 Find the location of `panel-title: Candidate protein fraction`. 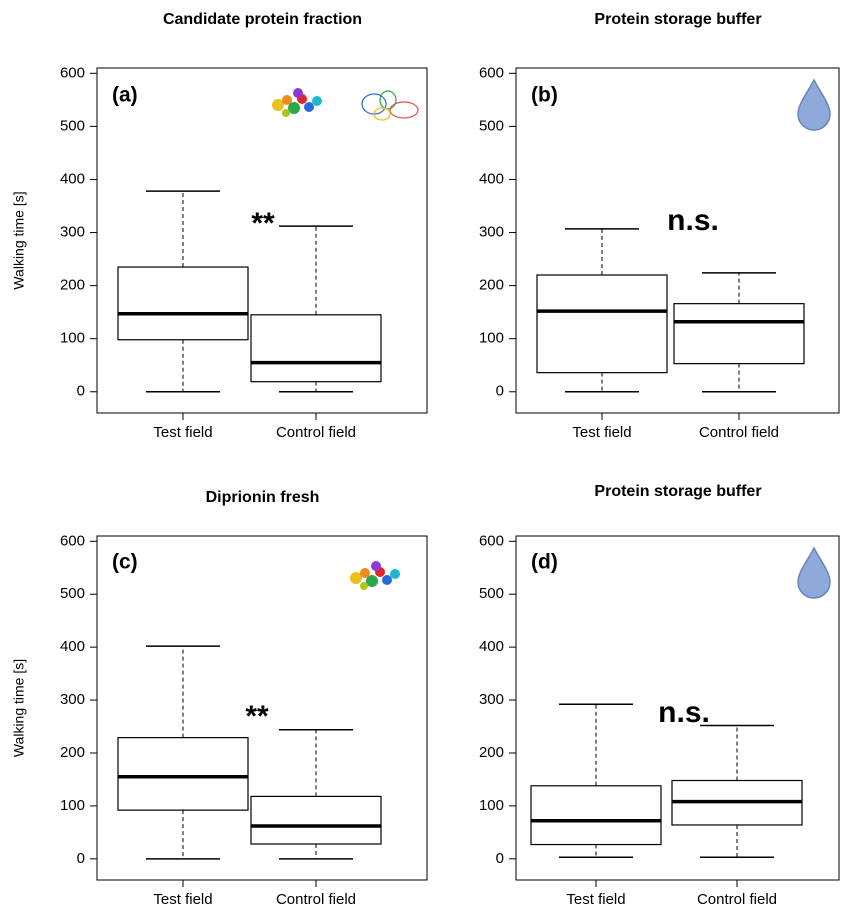

panel-title: Candidate protein fraction is located at coordinates (262, 19).